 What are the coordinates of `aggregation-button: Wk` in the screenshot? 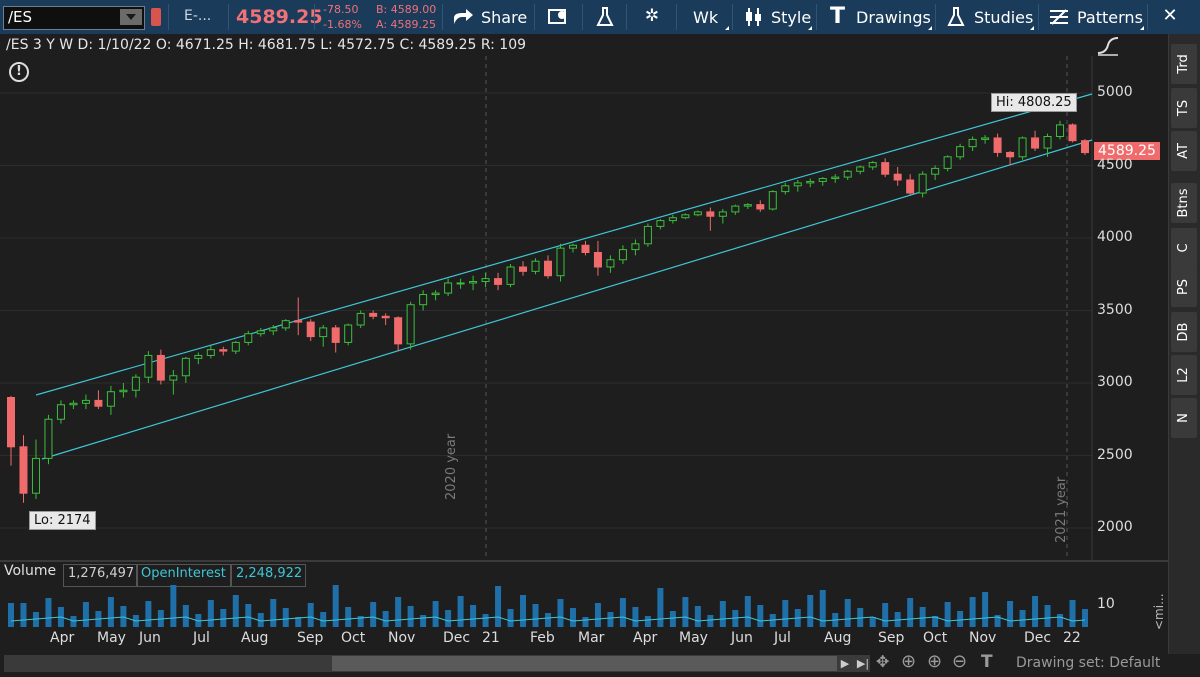 It's located at (706, 17).